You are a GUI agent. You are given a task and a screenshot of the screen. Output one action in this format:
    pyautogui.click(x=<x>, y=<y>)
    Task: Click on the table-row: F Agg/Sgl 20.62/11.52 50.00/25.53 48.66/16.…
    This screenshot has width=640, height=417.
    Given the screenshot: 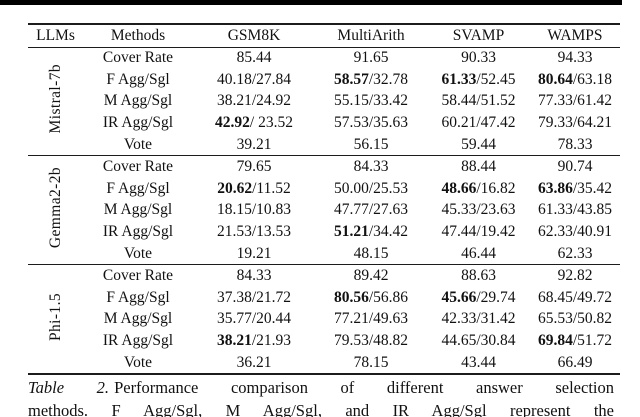 What is the action you would take?
    pyautogui.click(x=324, y=189)
    